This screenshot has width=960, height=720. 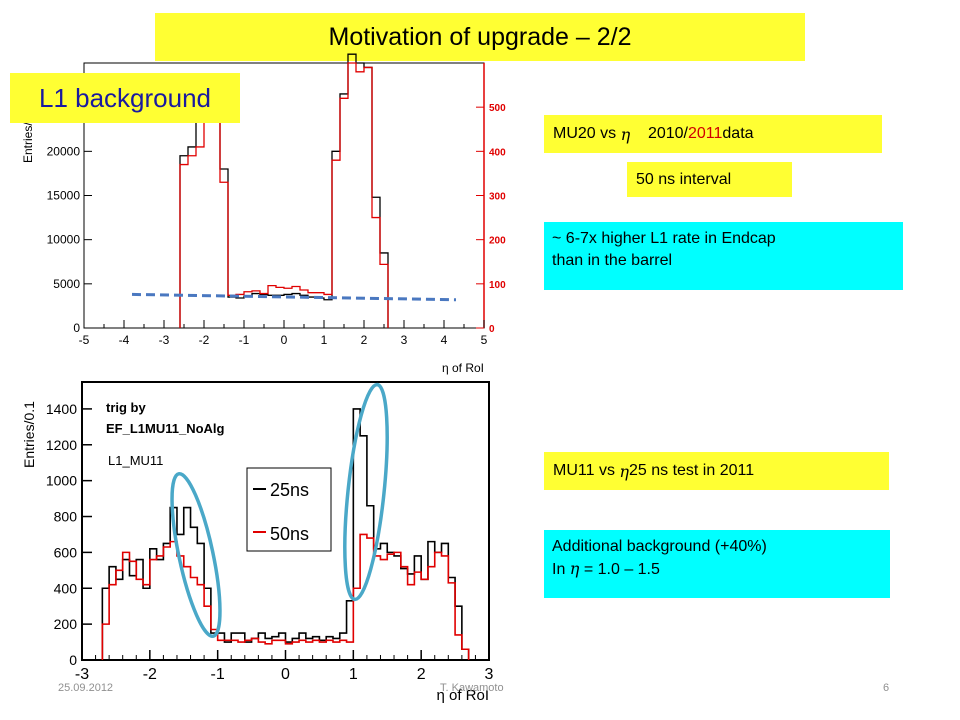 I want to click on mu20-label: MU20 vs η 2010/2011 data, so click(x=713, y=134).